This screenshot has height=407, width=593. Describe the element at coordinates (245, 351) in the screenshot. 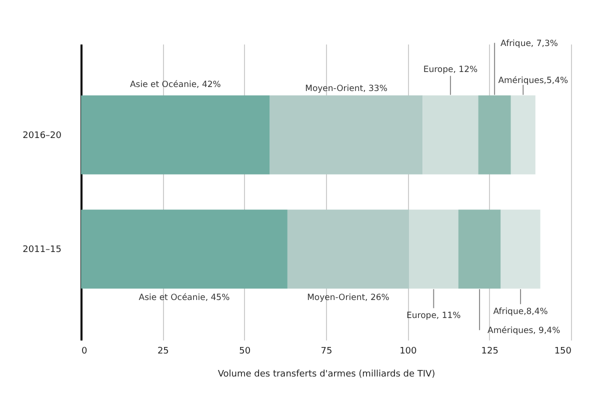

I see `x-tick-label: 50` at that location.